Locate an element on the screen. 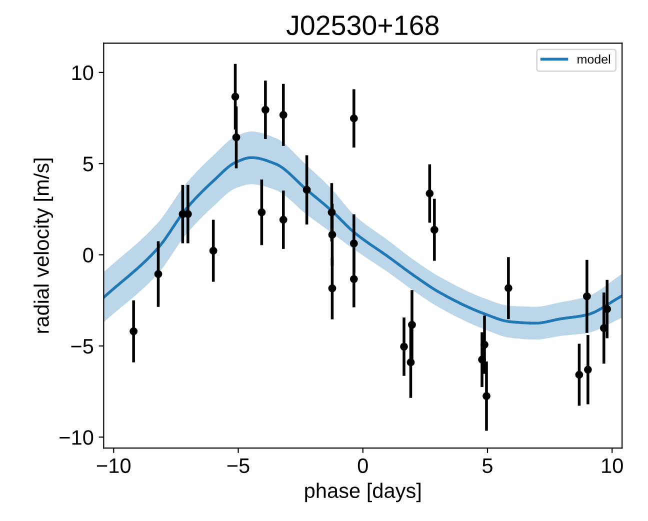 This screenshot has width=648, height=521. x-tick-label: 5 is located at coordinates (487, 466).